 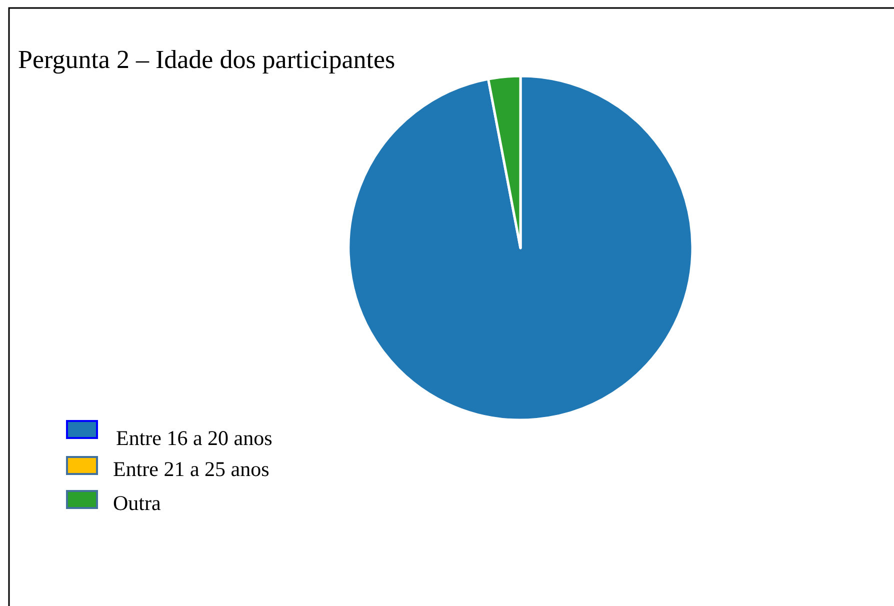 I want to click on chart-title: Pergunta 2 – Idade dos participantes, so click(x=207, y=59).